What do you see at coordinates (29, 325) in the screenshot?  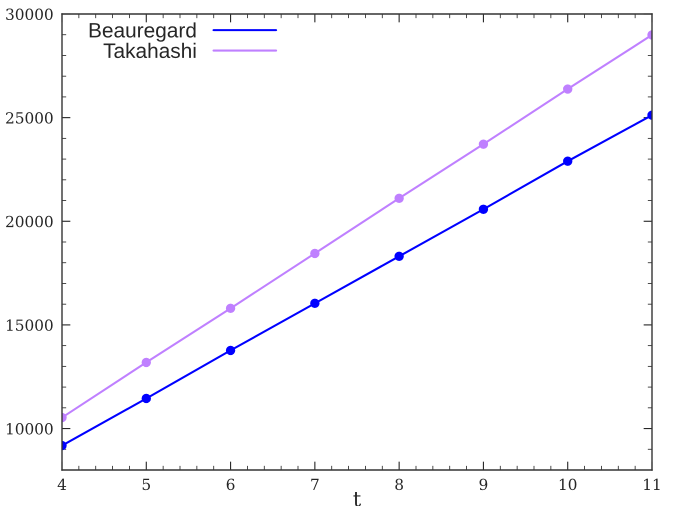 I see `y-tick-label: 15000` at bounding box center [29, 325].